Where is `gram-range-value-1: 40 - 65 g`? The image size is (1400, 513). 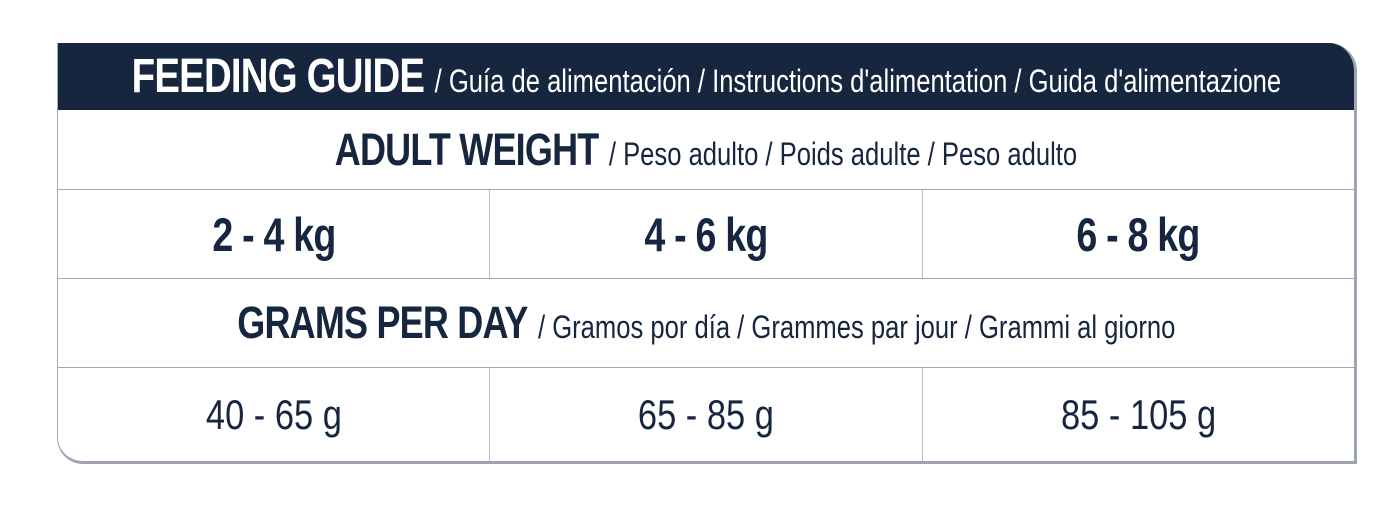
gram-range-value-1: 40 - 65 g is located at coordinates (273, 414).